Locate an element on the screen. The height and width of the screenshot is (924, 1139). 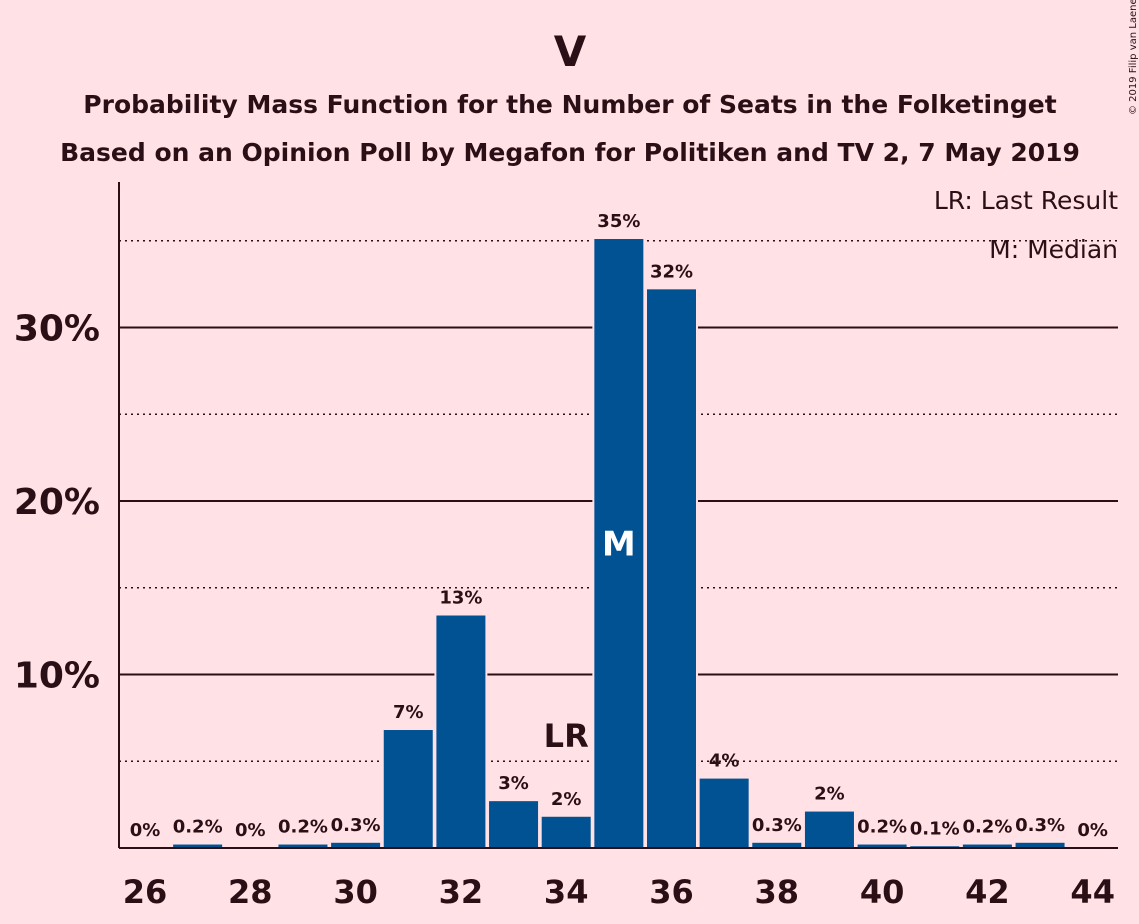
chart-title: V is located at coordinates (570, 51).